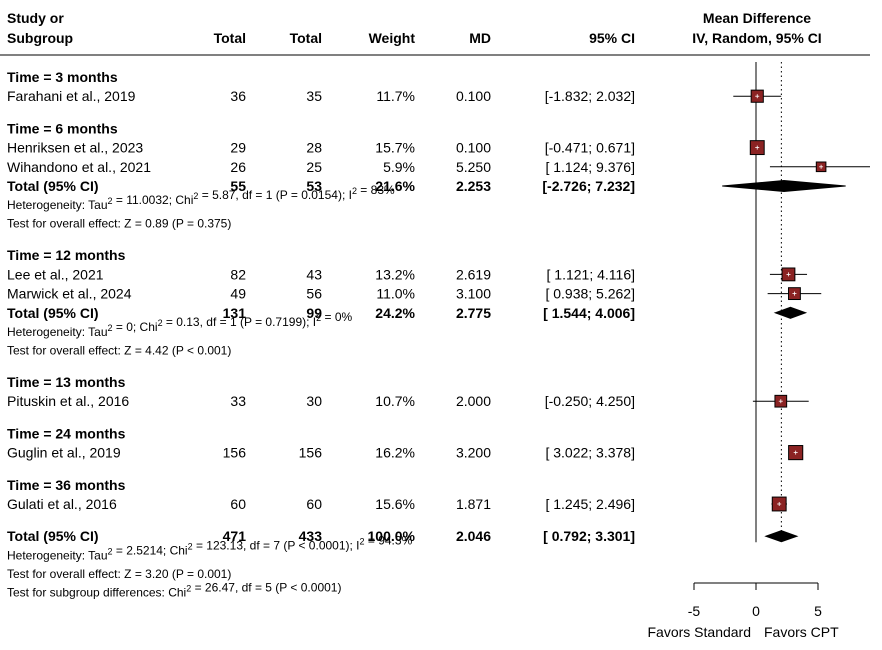  What do you see at coordinates (314, 186) in the screenshot?
I see `total-total-ctrl: 53` at bounding box center [314, 186].